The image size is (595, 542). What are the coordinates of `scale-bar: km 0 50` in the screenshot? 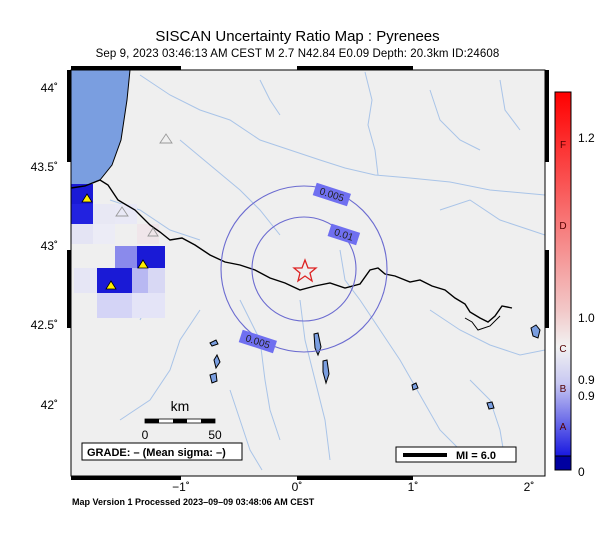 It's located at (182, 420).